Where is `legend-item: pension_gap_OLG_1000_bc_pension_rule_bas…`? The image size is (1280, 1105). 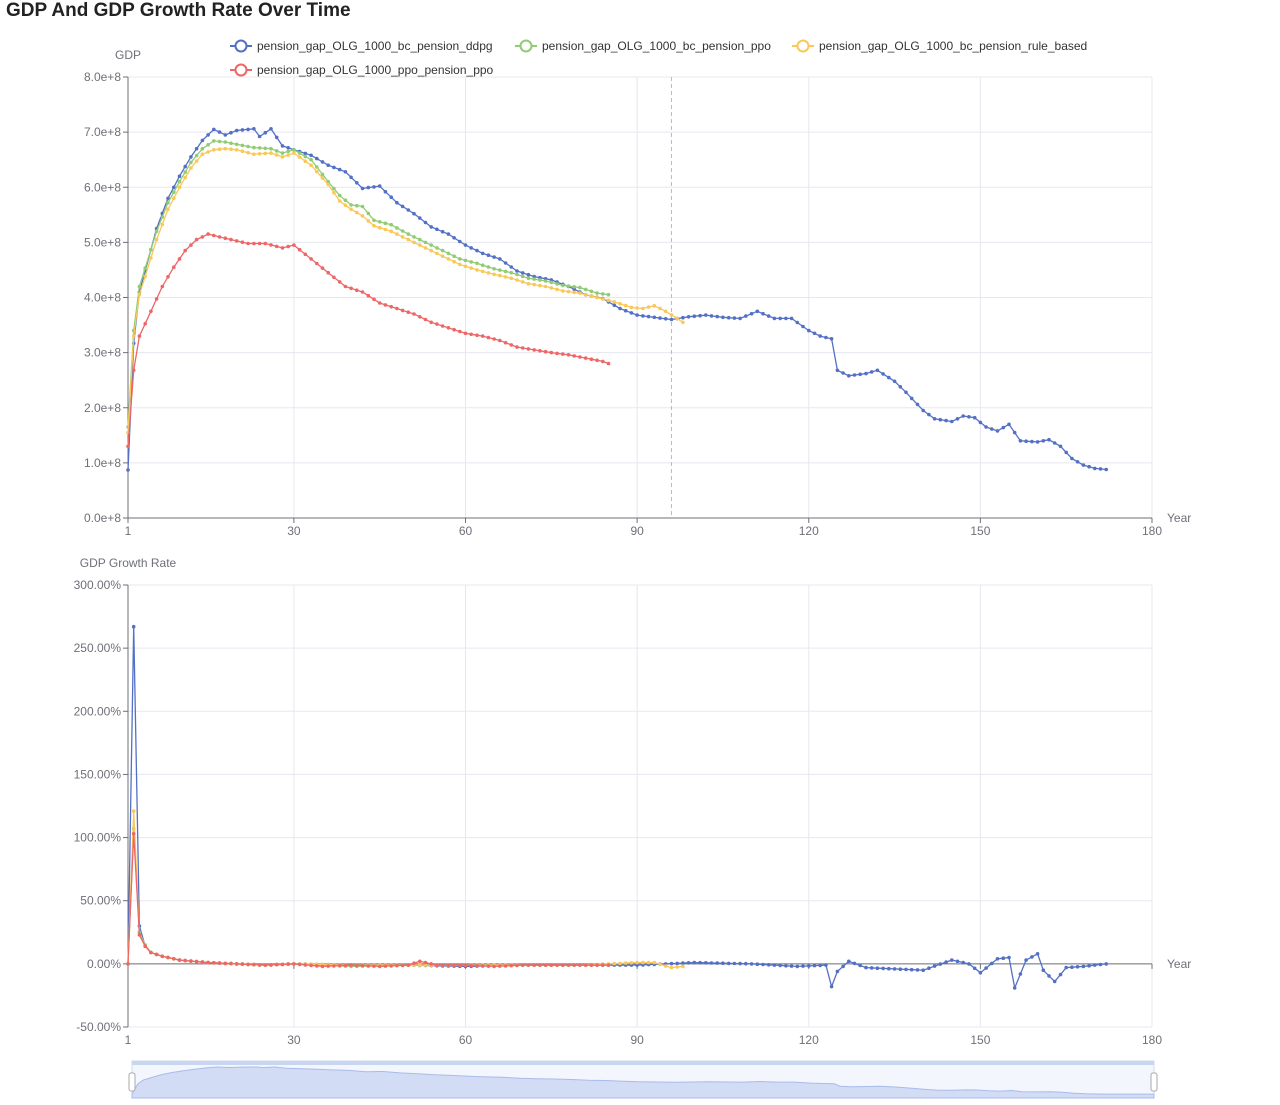
legend-item: pension_gap_OLG_1000_bc_pension_rule_bas… is located at coordinates (939, 46).